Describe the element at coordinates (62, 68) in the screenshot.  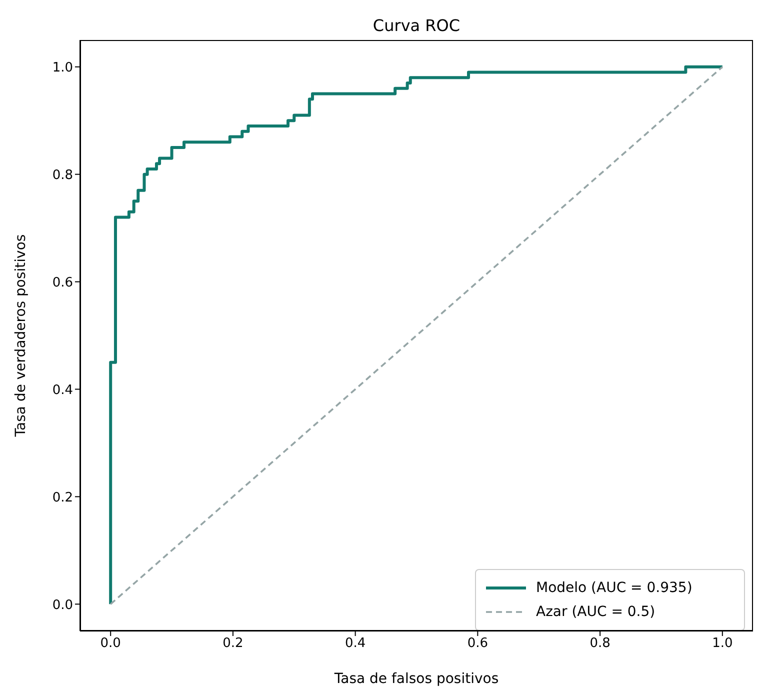
I see `y-tick-label: 1.0` at that location.